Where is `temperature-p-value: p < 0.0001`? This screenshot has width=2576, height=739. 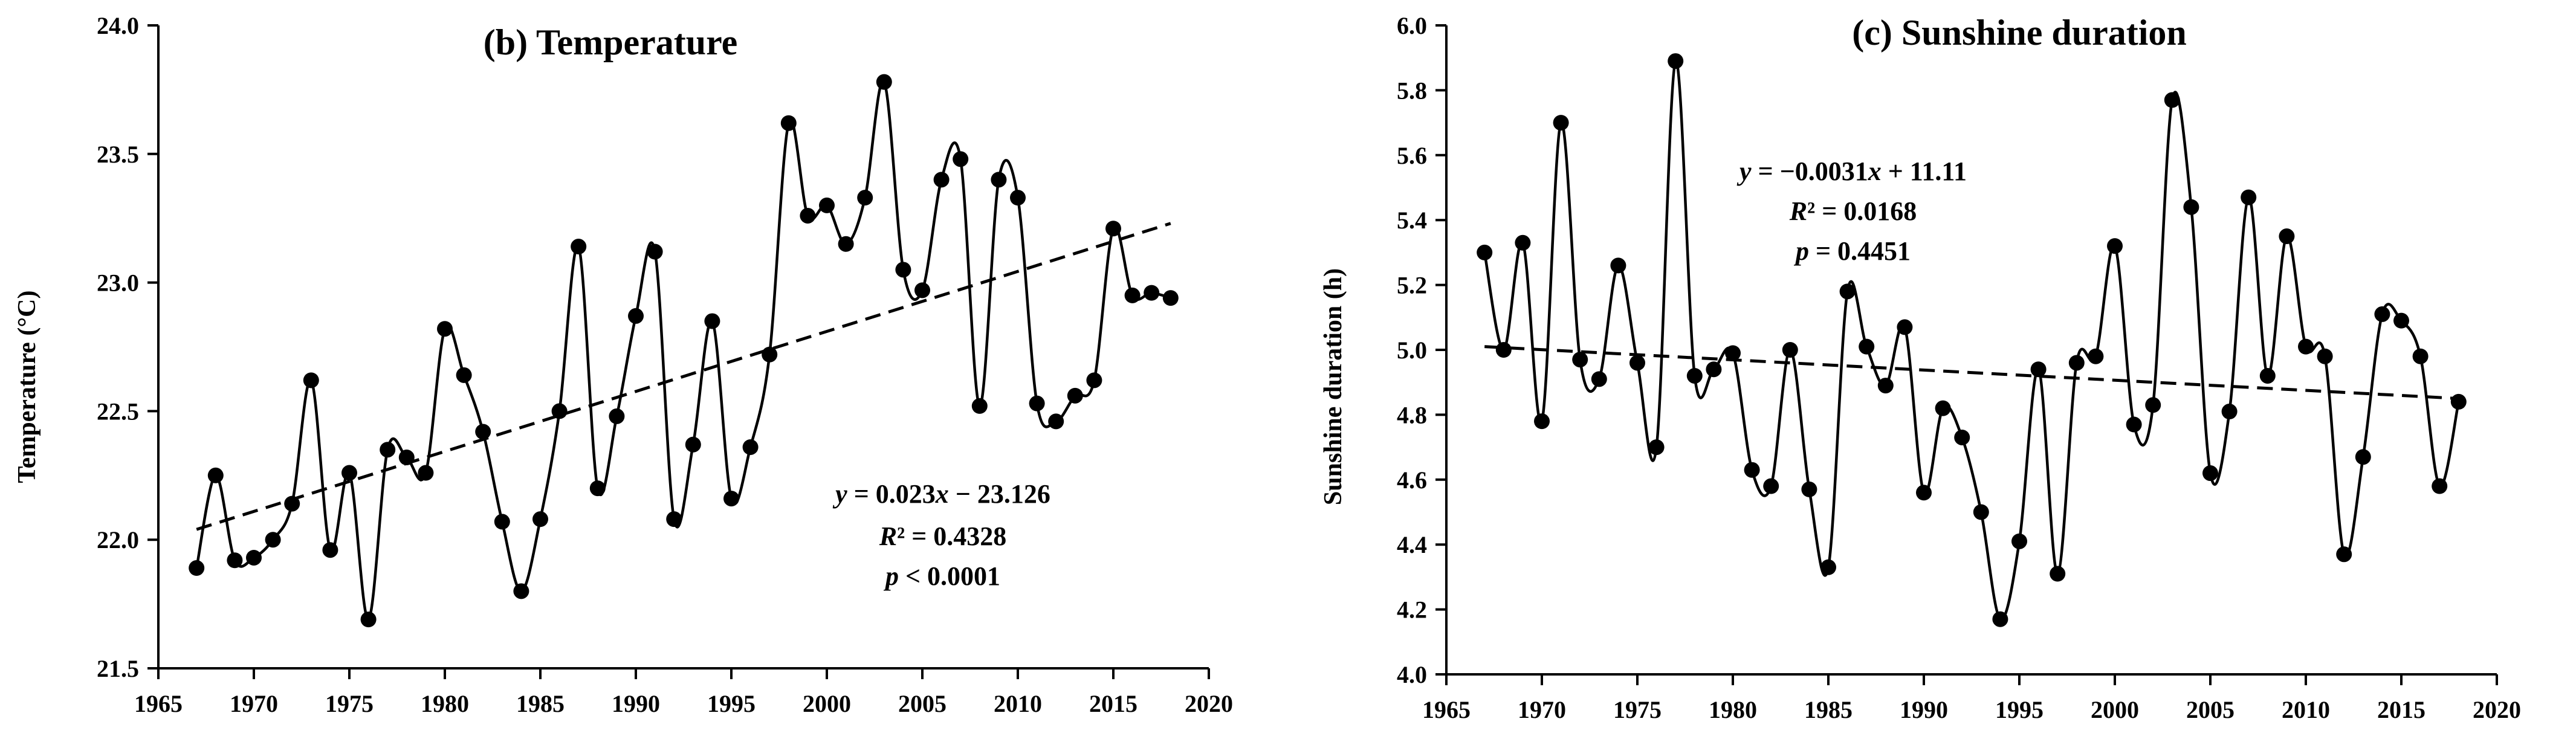 temperature-p-value: p < 0.0001 is located at coordinates (941, 576).